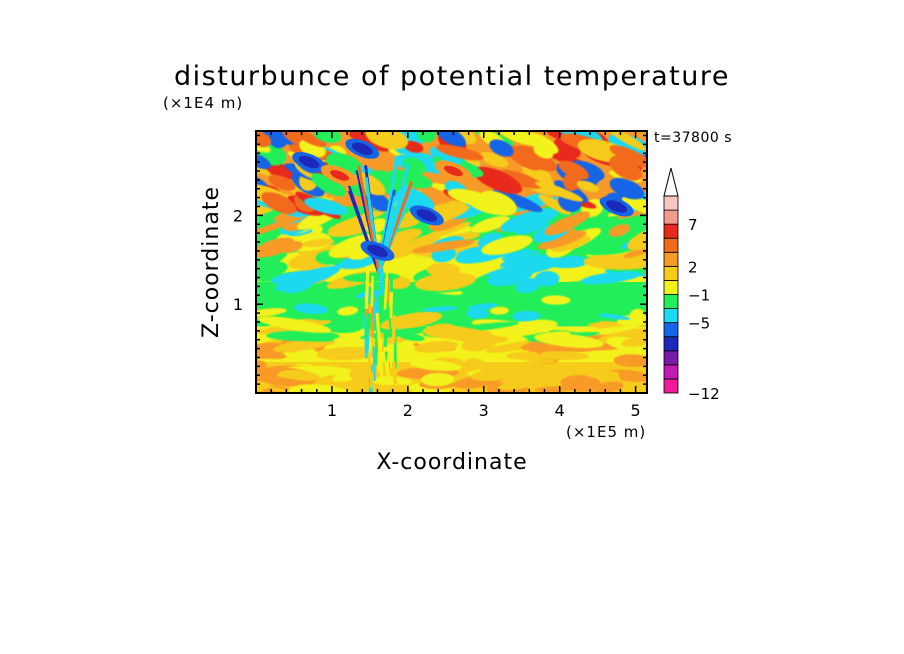 This screenshot has height=654, width=904. I want to click on colorbar-extend-arrow, so click(671, 182).